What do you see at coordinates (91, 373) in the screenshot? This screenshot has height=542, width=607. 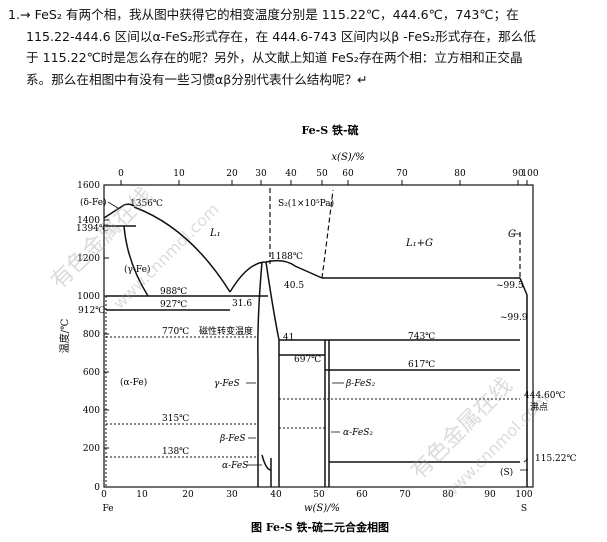 I see `y-tick: 600` at bounding box center [91, 373].